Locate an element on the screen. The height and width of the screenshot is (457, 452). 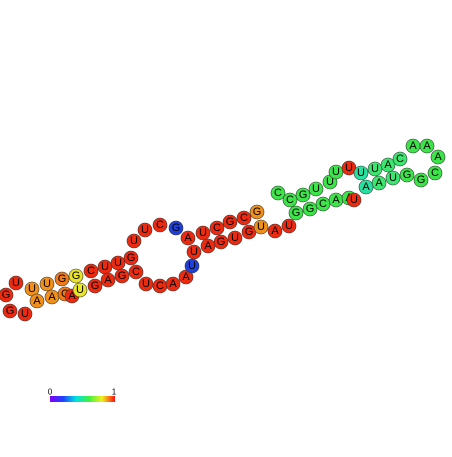
colorbar is located at coordinates (82, 399).